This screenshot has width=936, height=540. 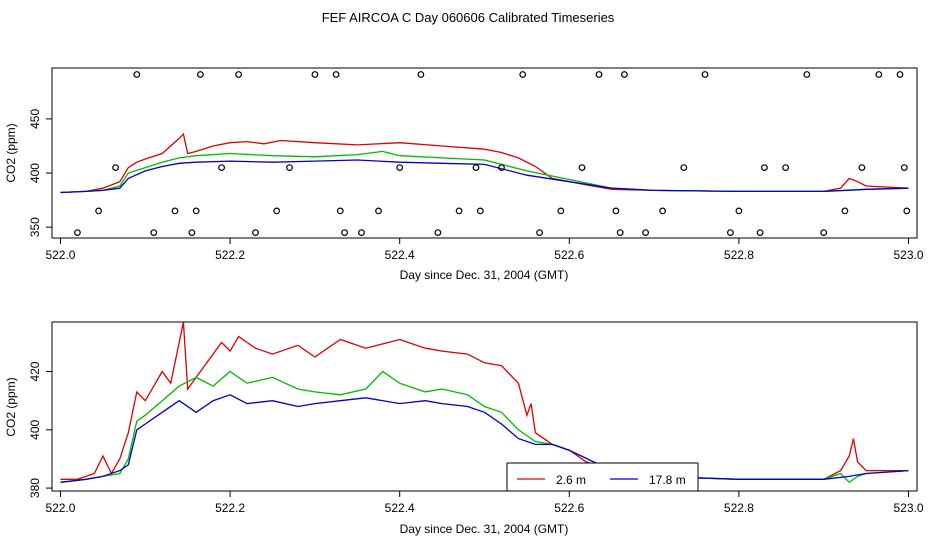 What do you see at coordinates (484, 275) in the screenshot?
I see `top-x-axis-label: Day since Dec. 31, 2004 (GMT)` at bounding box center [484, 275].